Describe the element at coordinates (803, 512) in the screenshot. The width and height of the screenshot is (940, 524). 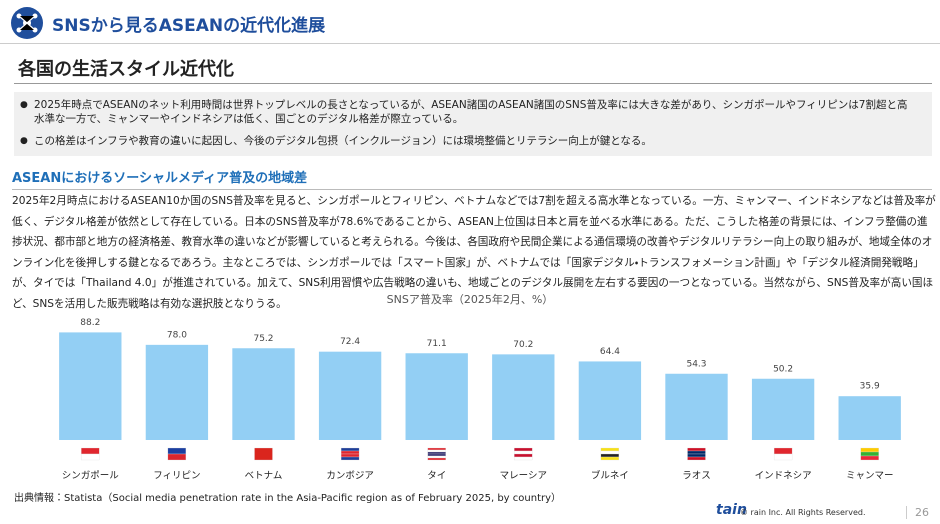
I see `copyright: © rain Inc. All Rights Reserved.` at that location.